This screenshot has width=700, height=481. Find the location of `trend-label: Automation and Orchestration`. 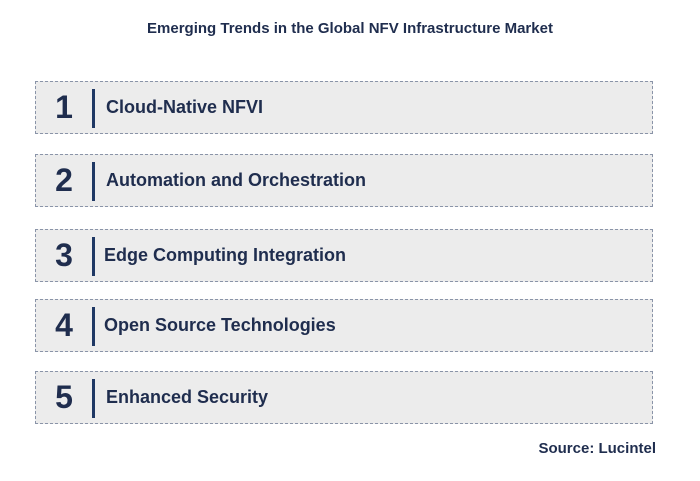

trend-label: Automation and Orchestration is located at coordinates (236, 180).